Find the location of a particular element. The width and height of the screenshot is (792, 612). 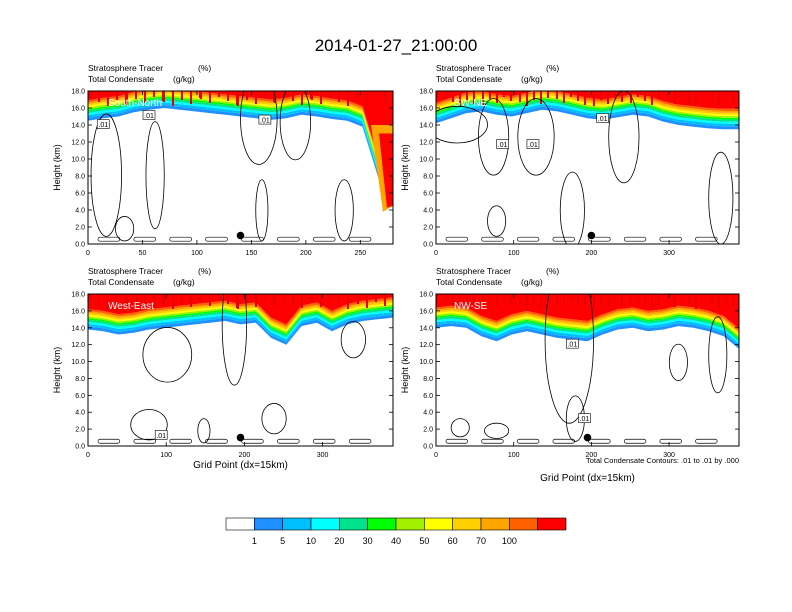

colorbar-tick-label: 100 is located at coordinates (509, 541).